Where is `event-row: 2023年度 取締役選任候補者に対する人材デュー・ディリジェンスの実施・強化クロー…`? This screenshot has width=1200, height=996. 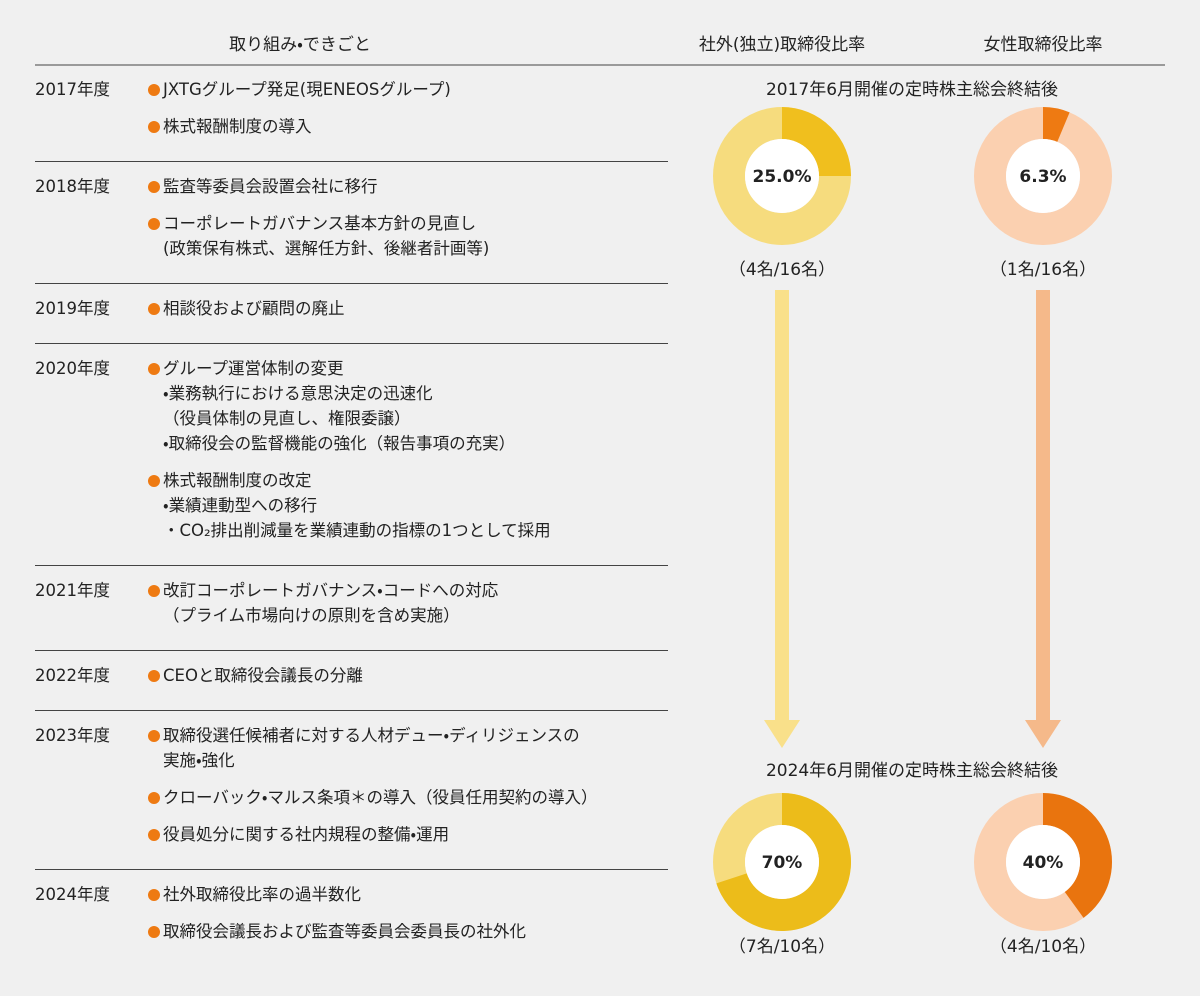
event-row: 2023年度 取締役選任候補者に対する人材デュー・ディリジェンスの実施・強化クロー… is located at coordinates (351, 790).